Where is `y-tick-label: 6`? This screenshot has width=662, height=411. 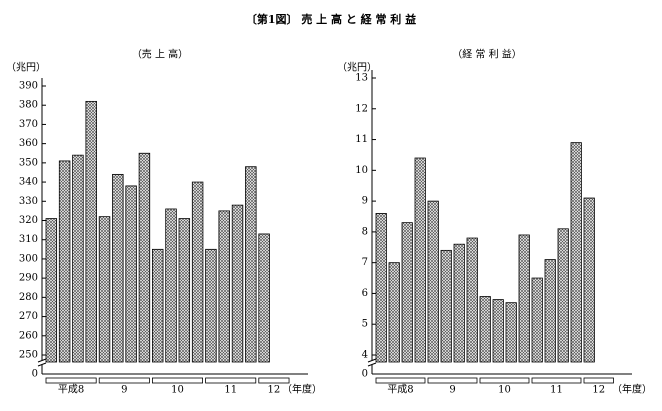
y-tick-label: 6 is located at coordinates (365, 293).